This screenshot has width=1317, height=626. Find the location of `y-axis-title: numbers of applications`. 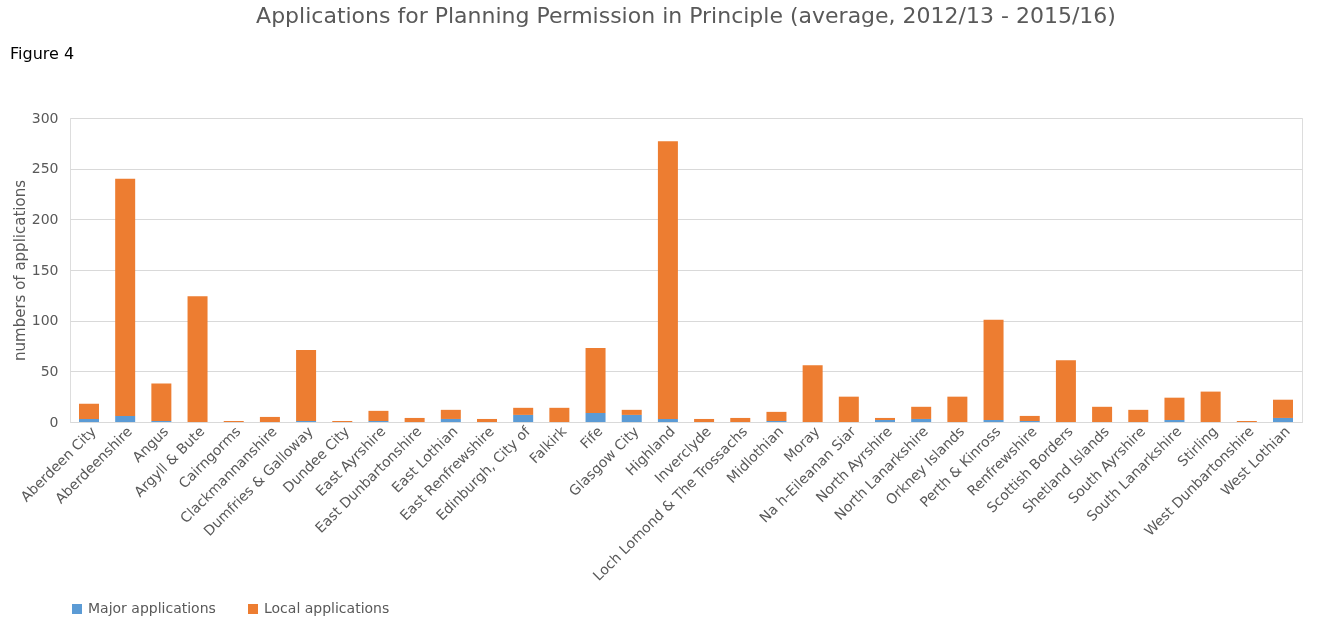

y-axis-title: numbers of applications is located at coordinates (19, 270).